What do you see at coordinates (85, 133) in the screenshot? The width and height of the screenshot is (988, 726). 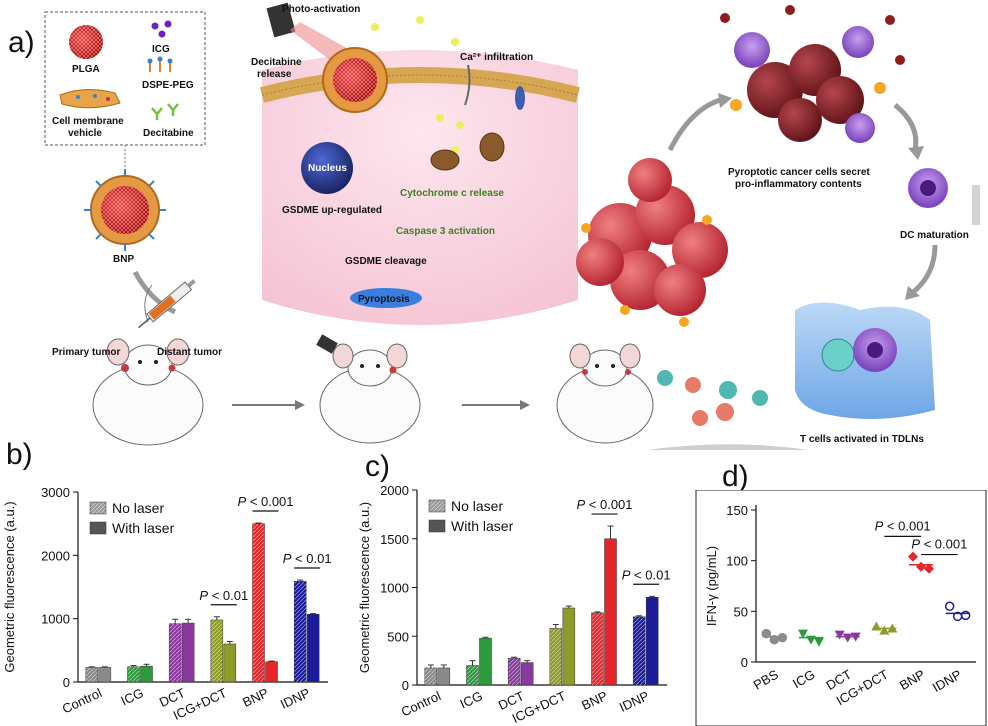 I see `legend-cell-membrane-2: vehicle` at bounding box center [85, 133].